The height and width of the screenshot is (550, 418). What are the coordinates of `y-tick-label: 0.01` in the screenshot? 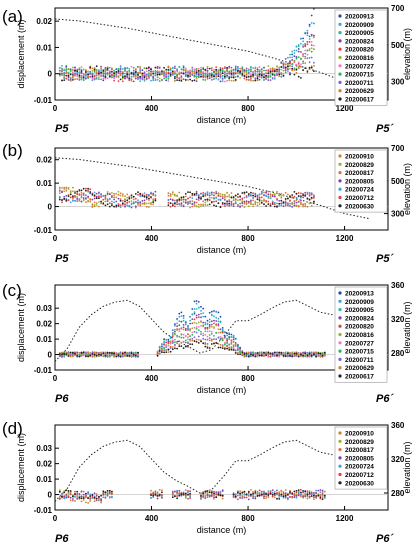 It's located at (44, 183).